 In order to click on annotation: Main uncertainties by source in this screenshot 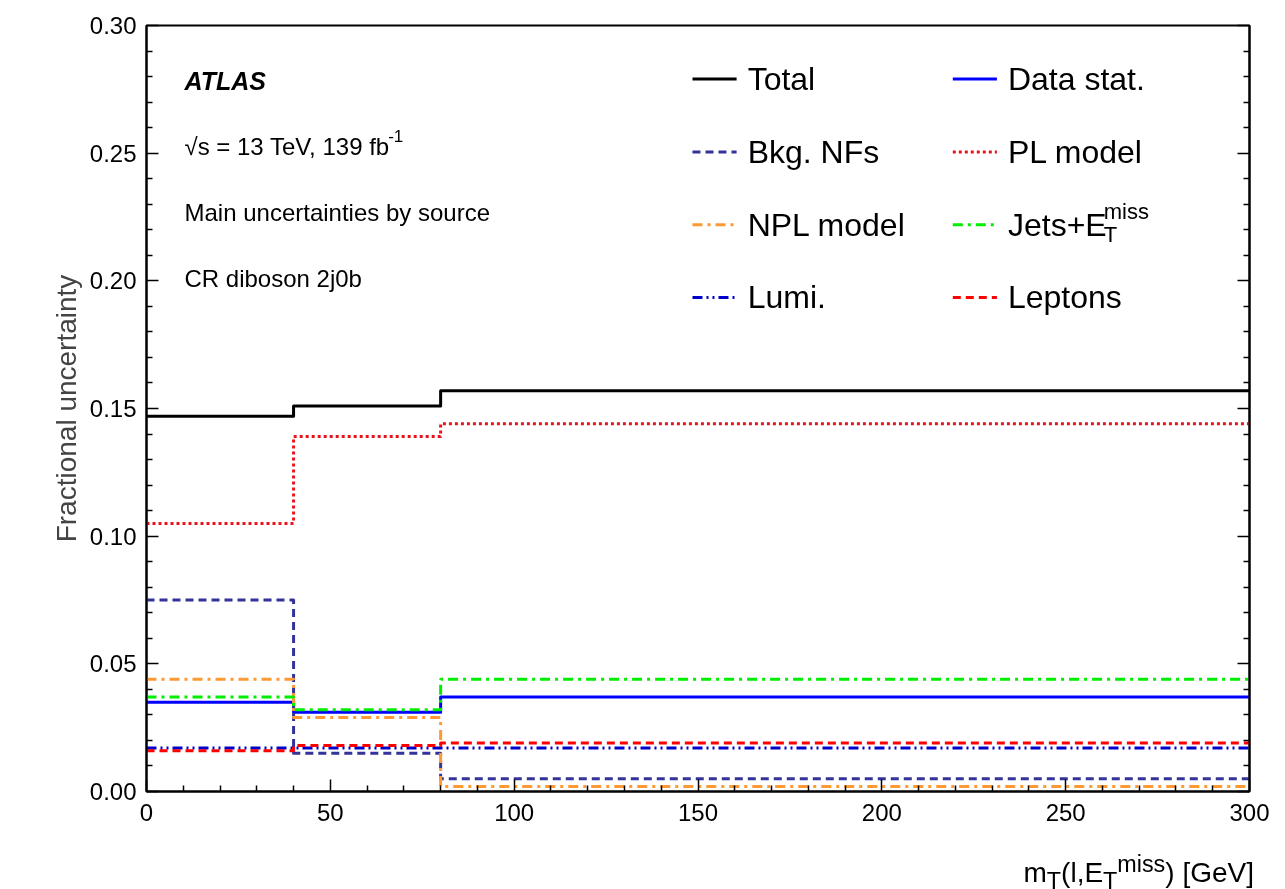, I will do `click(337, 212)`.